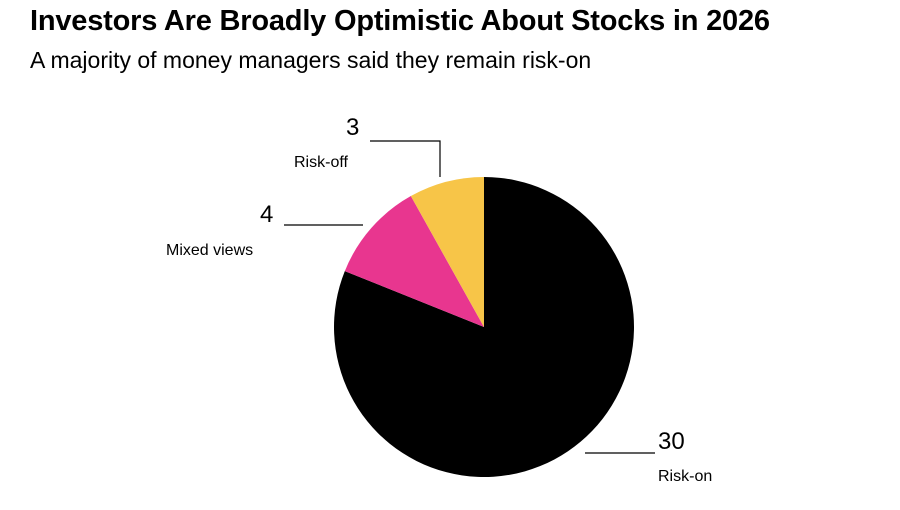 This screenshot has width=900, height=510. Describe the element at coordinates (321, 162) in the screenshot. I see `data-label-name-risk-off: Risk-off` at that location.